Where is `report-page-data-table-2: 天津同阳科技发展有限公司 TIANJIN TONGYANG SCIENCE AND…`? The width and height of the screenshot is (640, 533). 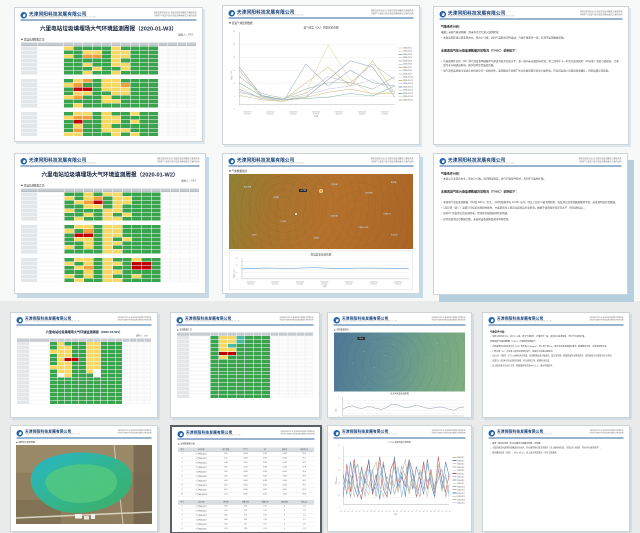
report-page-data-table-2: 天津同阳科技发展有限公司 TIANJIN TONGYANG SCIENCE AND… is located at coordinates (245, 365).